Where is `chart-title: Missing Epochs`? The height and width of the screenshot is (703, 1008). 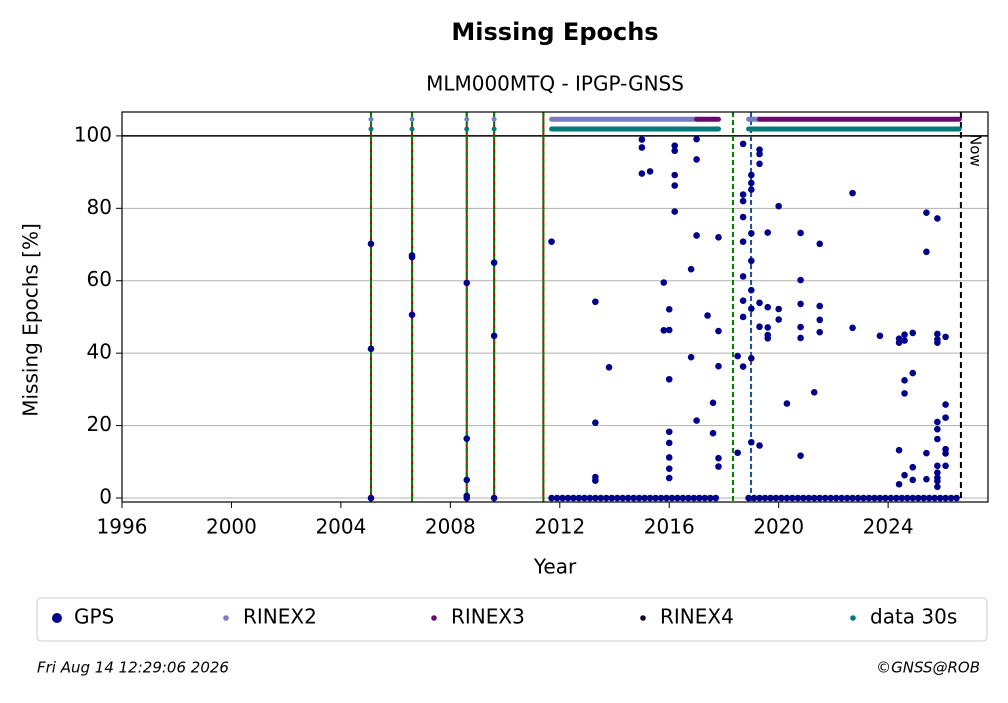 chart-title: Missing Epochs is located at coordinates (554, 32).